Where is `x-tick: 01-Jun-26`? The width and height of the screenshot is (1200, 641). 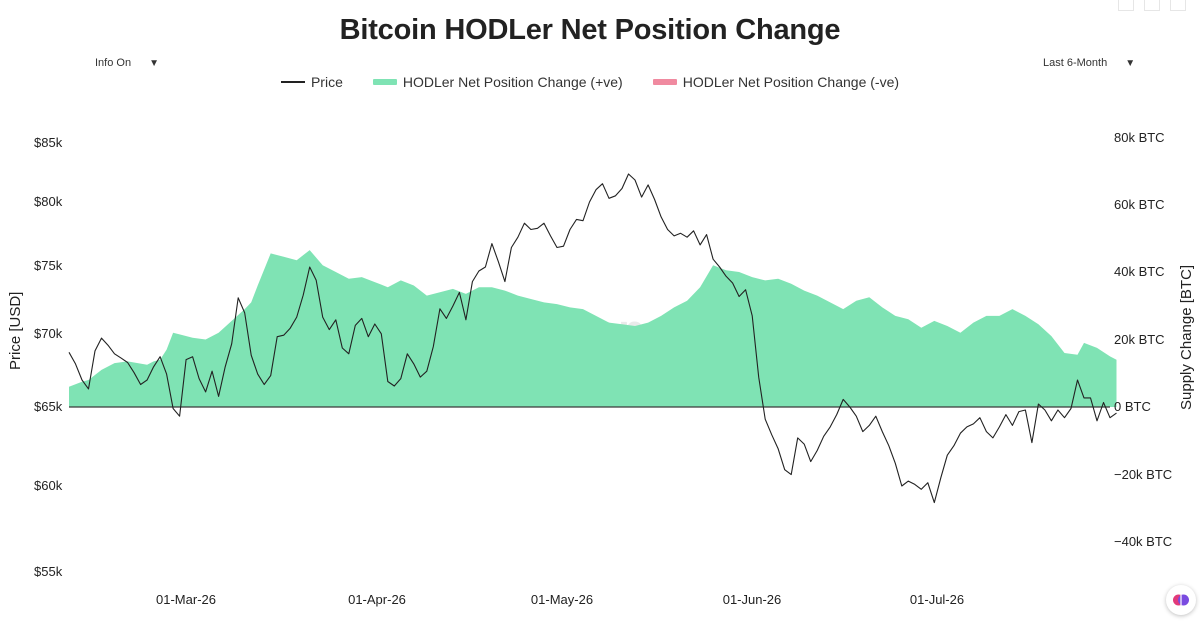
x-tick: 01-Jun-26 is located at coordinates (752, 599).